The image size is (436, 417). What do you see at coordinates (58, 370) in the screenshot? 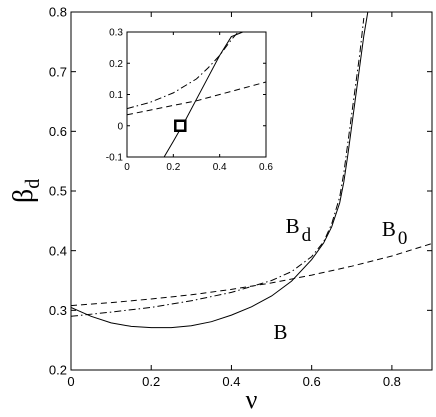
I see `main-y-tick-label: 0.2` at bounding box center [58, 370].